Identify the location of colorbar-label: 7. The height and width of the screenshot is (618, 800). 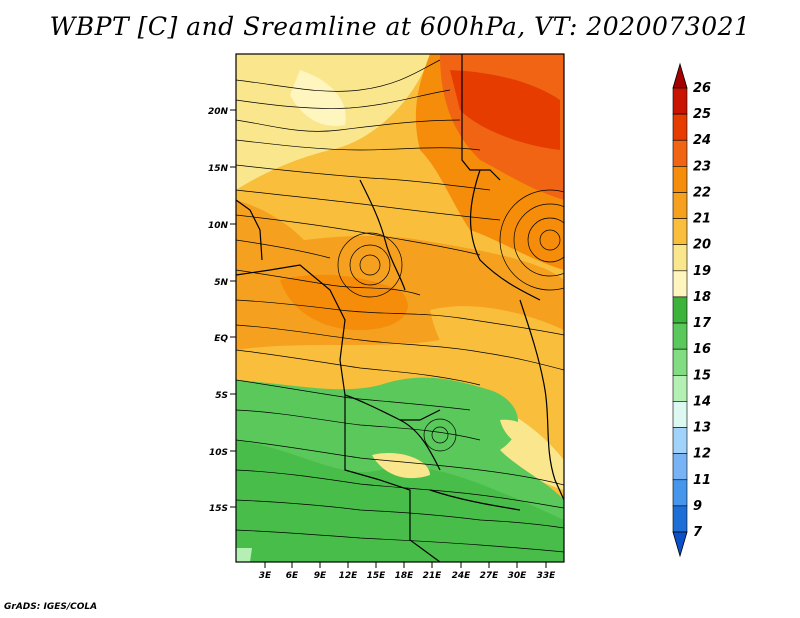
(698, 532).